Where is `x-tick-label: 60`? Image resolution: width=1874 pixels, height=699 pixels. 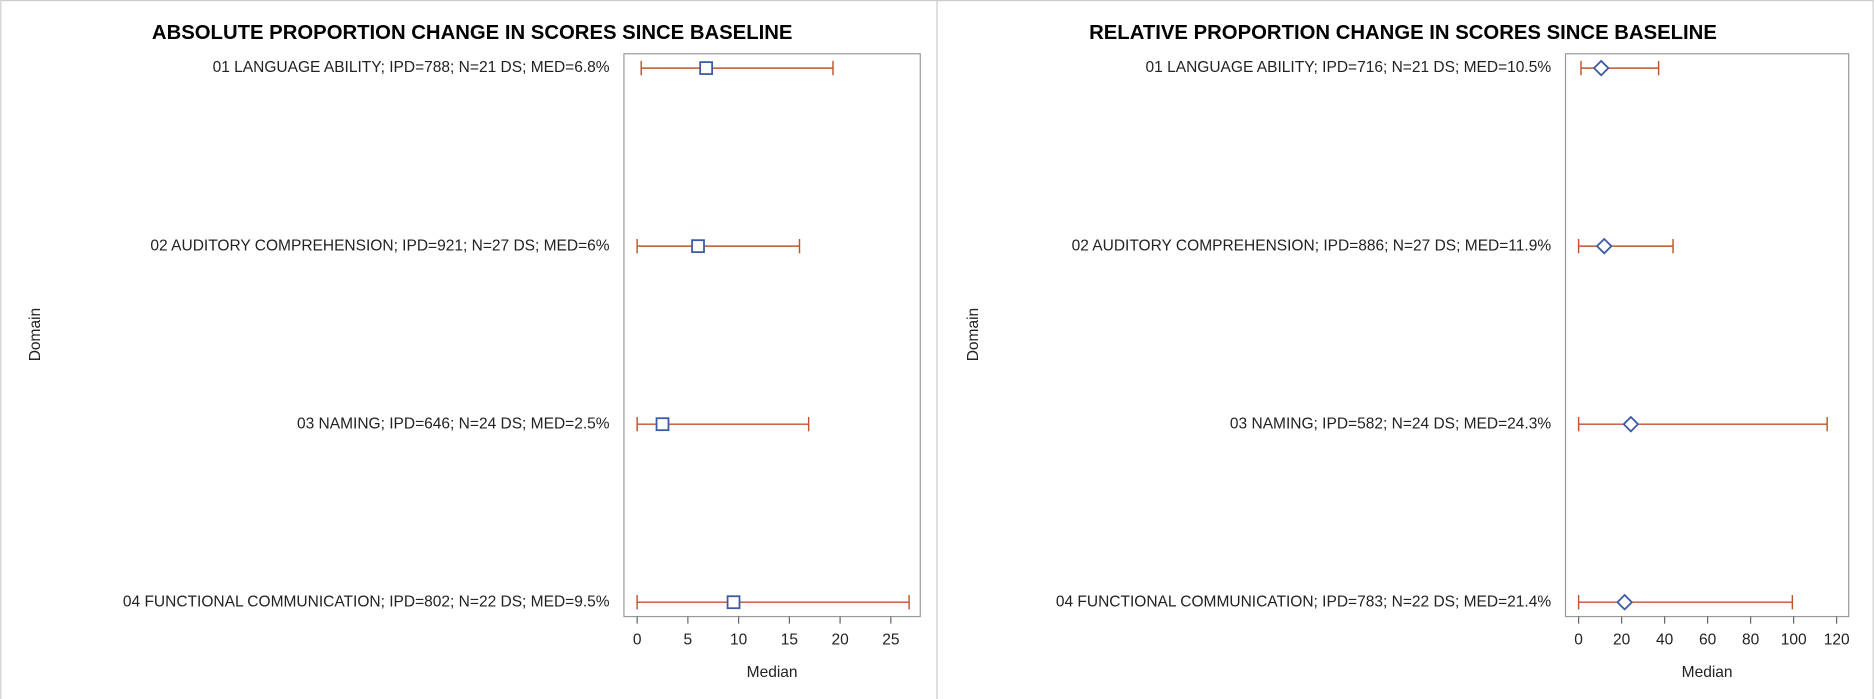
x-tick-label: 60 is located at coordinates (1708, 640).